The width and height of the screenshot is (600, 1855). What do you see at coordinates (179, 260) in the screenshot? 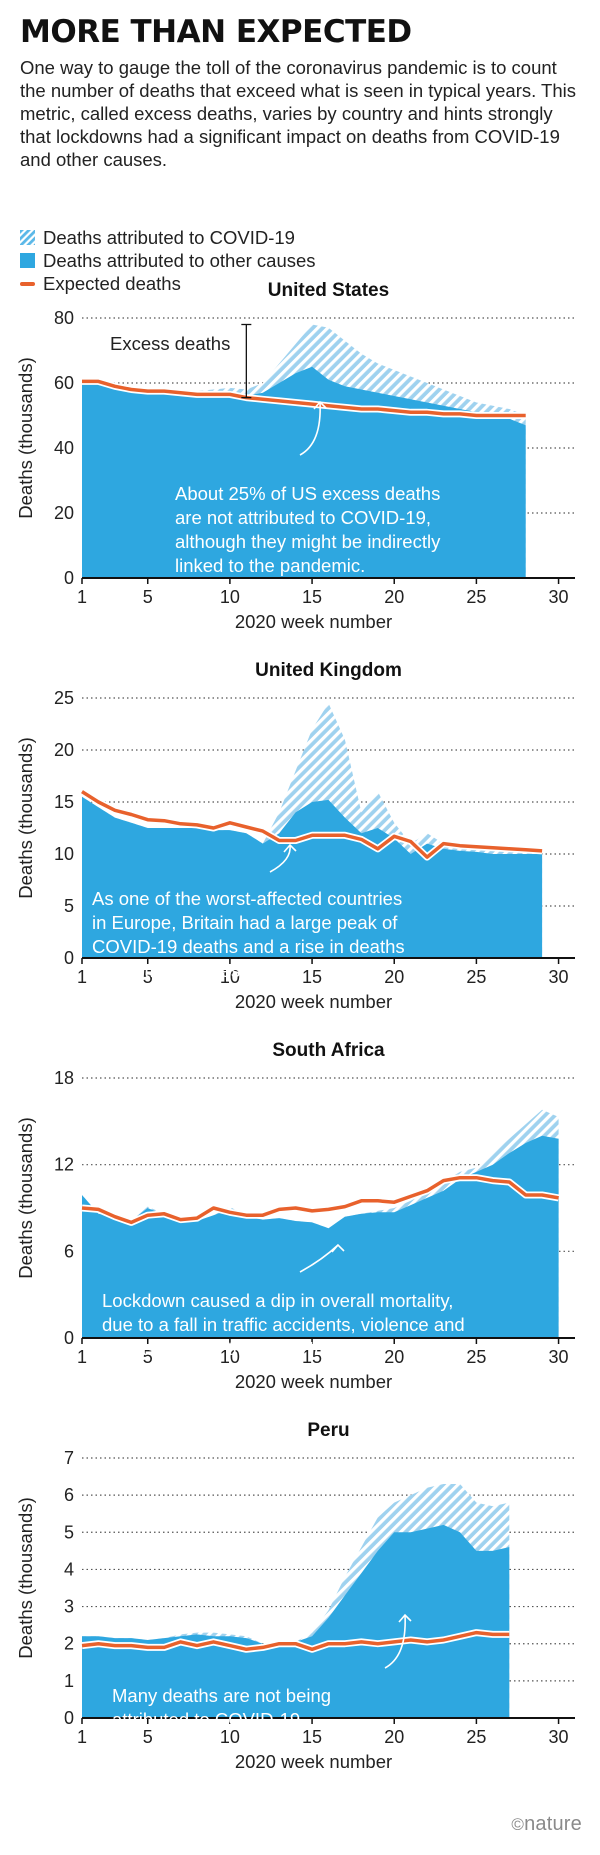
I see `legend-label-other: Deaths attributed to other causes` at bounding box center [179, 260].